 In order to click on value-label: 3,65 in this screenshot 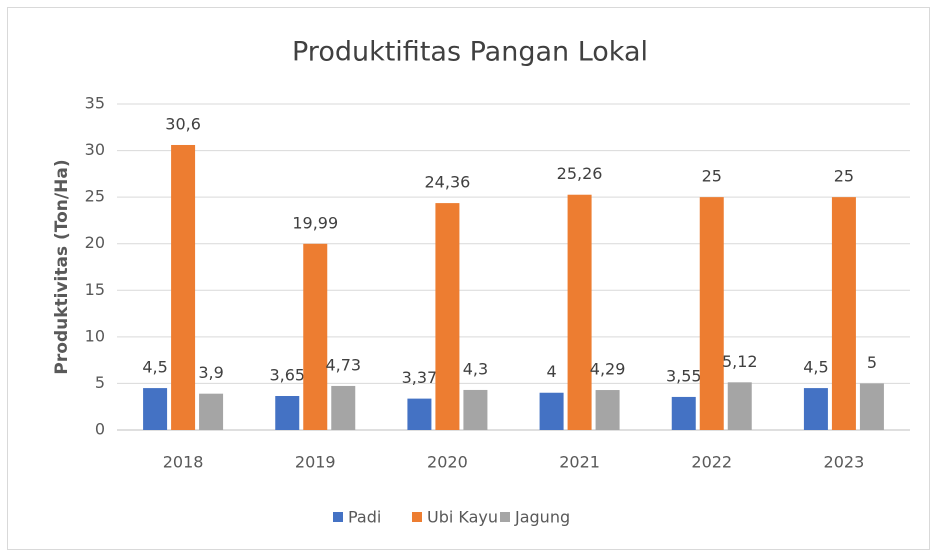, I will do `click(287, 375)`.